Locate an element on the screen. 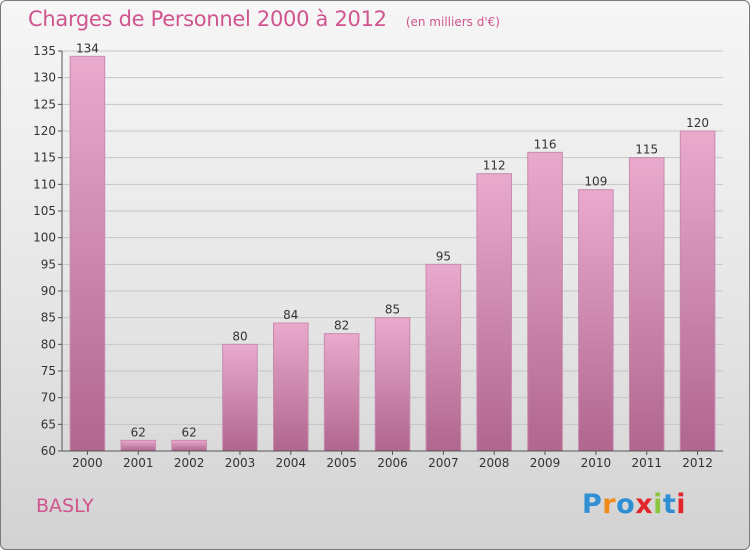 Image resolution: width=750 pixels, height=550 pixels. y-tick-label: 60 is located at coordinates (48, 451).